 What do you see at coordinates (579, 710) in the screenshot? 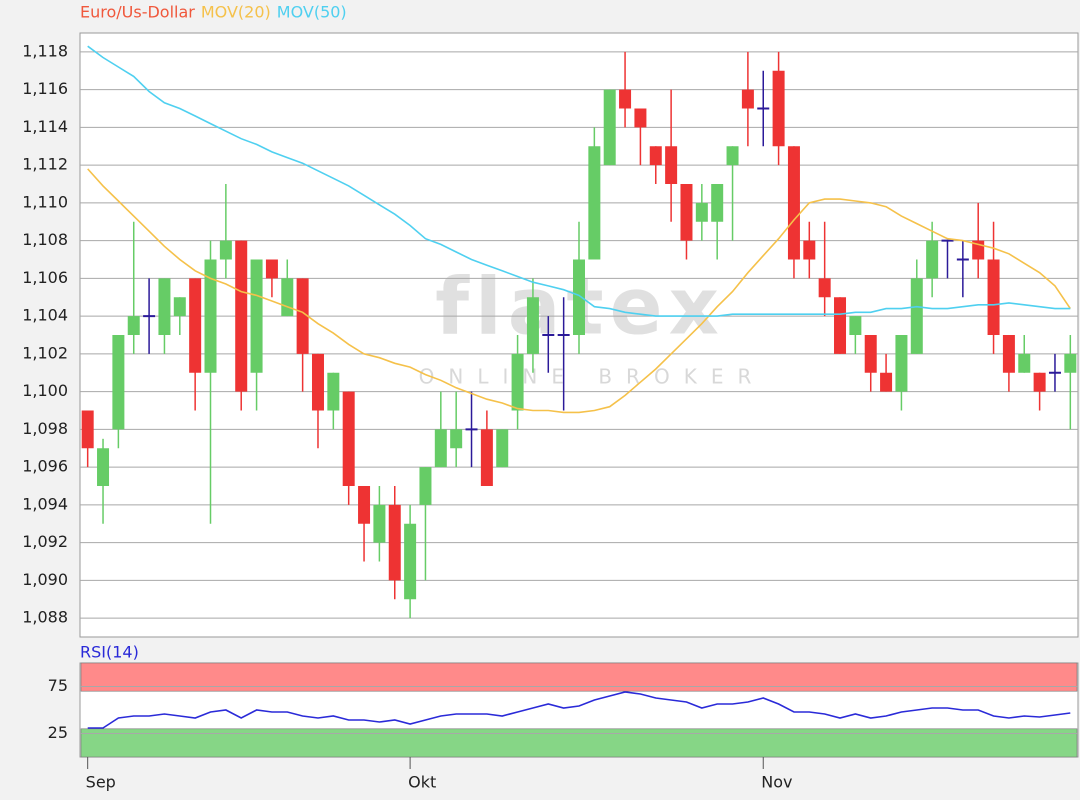
I see `line-series` at bounding box center [579, 710].